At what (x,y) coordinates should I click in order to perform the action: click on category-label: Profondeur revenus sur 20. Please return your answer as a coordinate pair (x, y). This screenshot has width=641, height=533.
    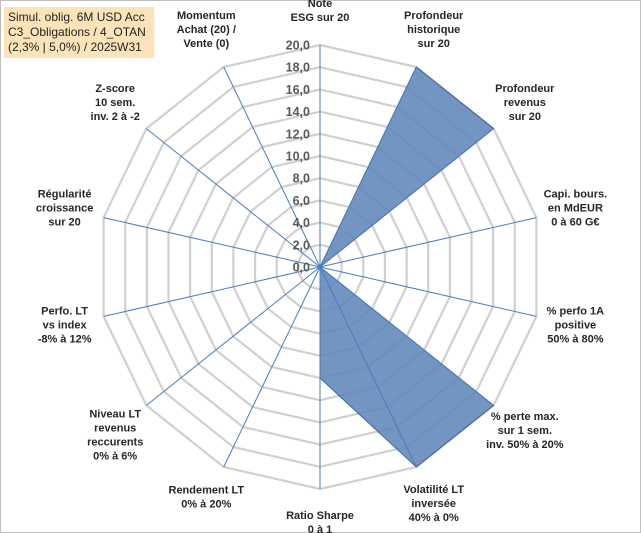
    Looking at the image, I should click on (525, 103).